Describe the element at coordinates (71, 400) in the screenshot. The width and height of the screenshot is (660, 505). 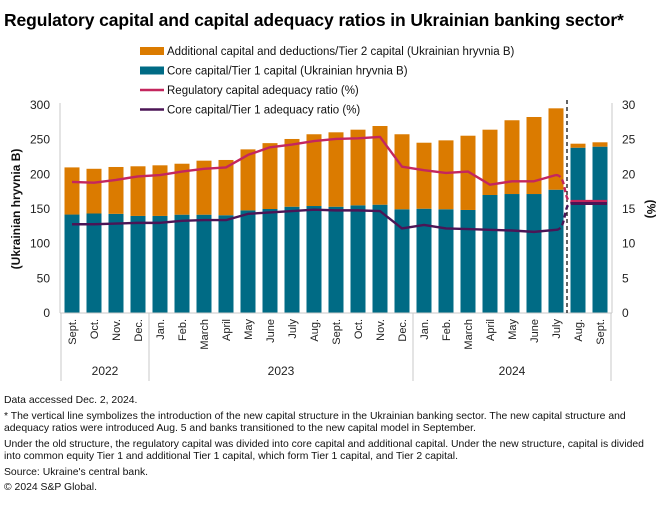
I see `data-accessed-note: Data accessed Dec. 2, 2024.` at that location.